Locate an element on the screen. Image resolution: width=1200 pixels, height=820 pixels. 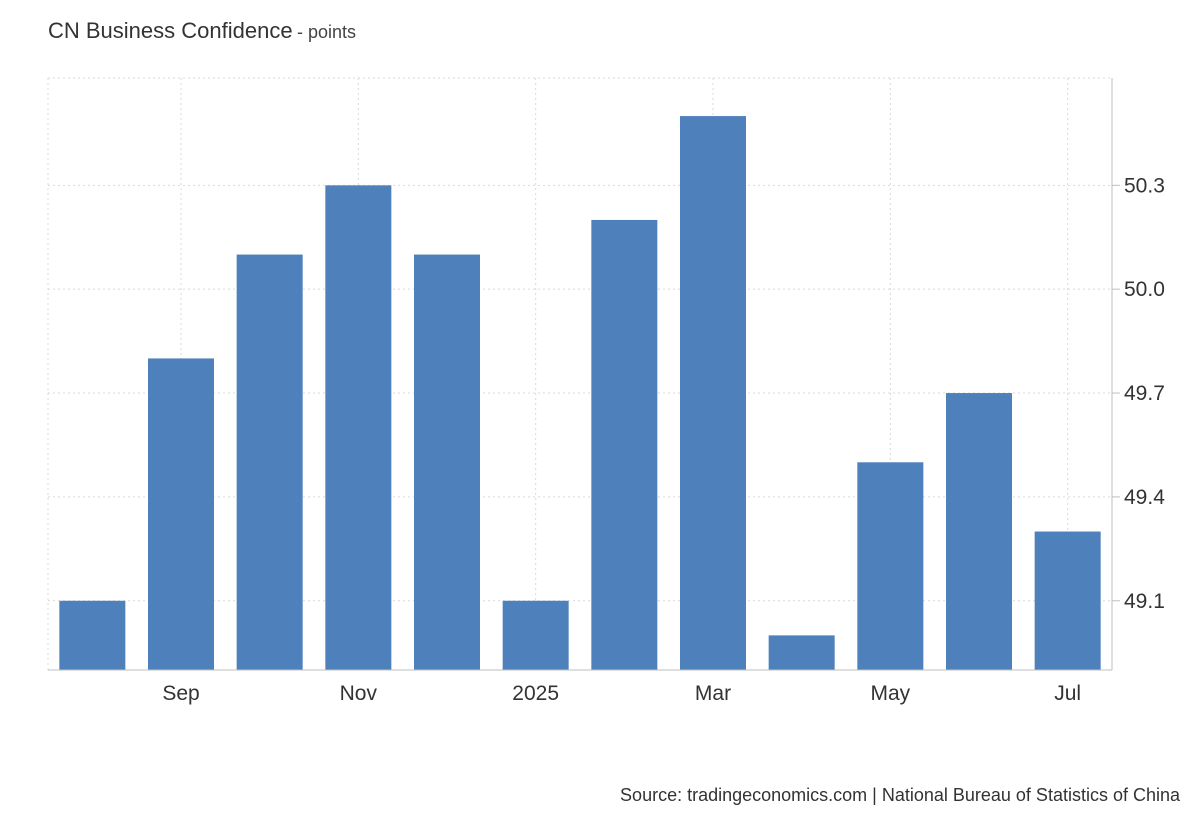
y-tick-label: 50.3 is located at coordinates (1144, 185).